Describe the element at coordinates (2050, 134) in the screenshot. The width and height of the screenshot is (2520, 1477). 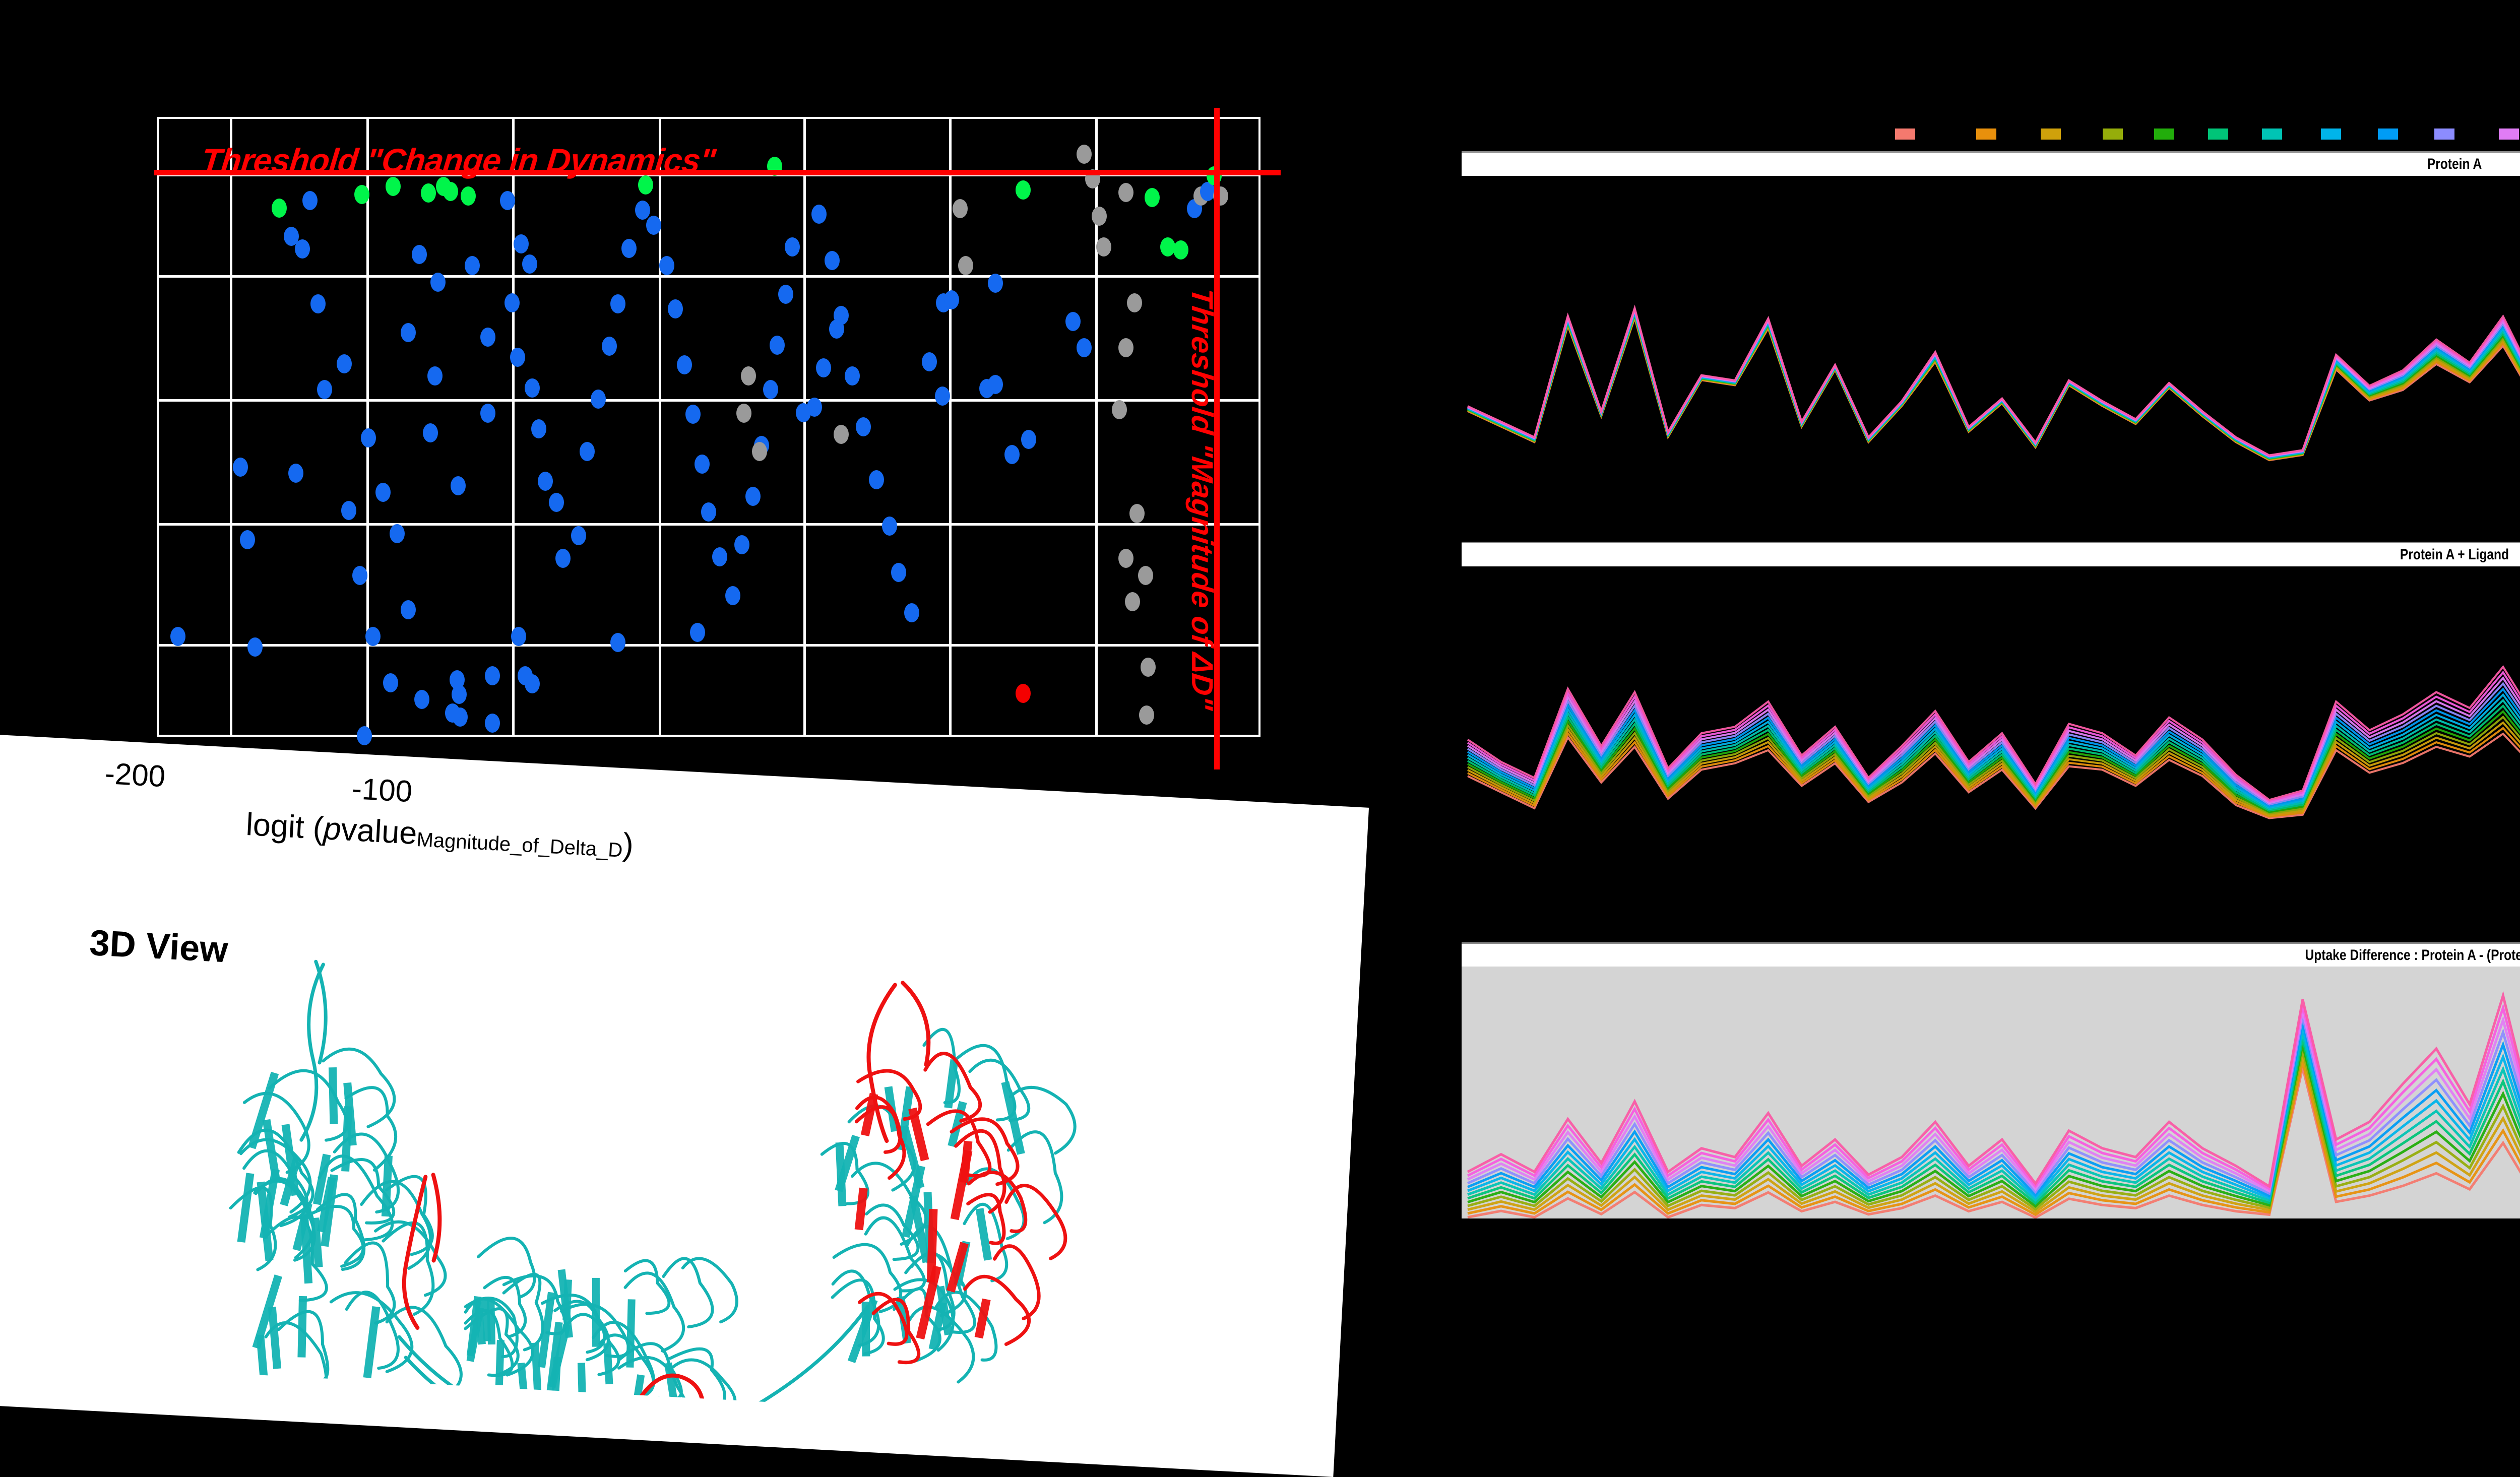
I see `legend-swatch-t3` at that location.